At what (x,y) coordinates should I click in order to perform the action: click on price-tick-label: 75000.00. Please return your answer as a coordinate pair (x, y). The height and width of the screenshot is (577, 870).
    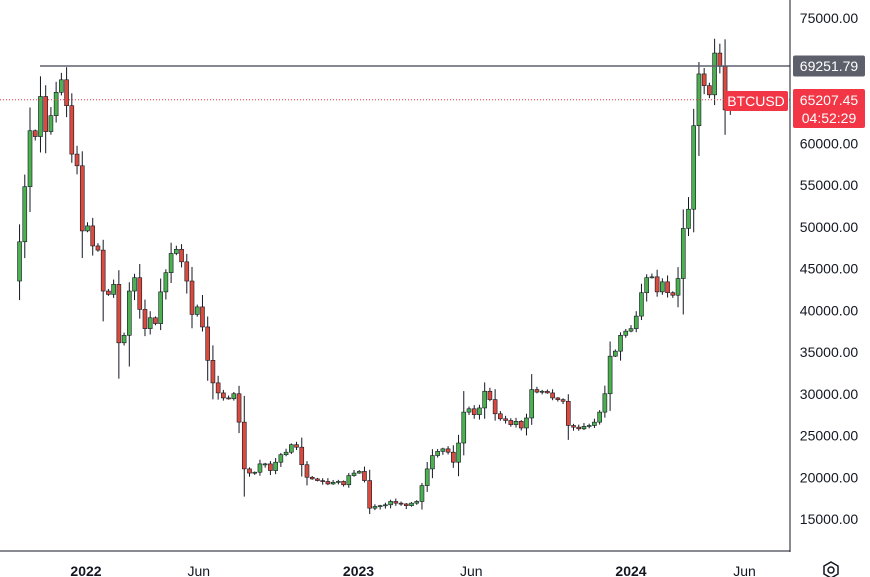
    Looking at the image, I should click on (829, 18).